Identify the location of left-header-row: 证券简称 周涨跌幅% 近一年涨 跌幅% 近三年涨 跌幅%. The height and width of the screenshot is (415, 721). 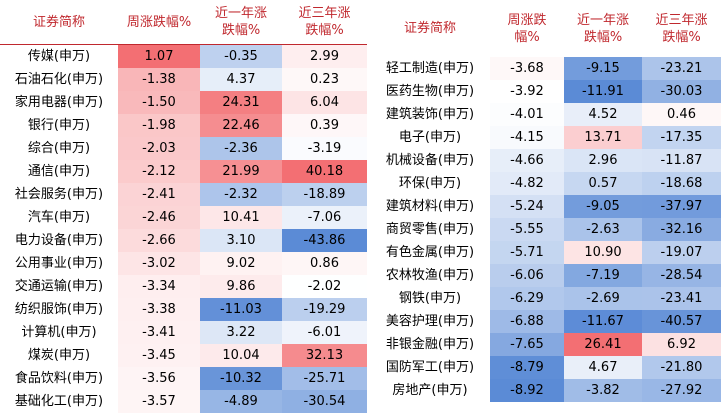
(183, 22).